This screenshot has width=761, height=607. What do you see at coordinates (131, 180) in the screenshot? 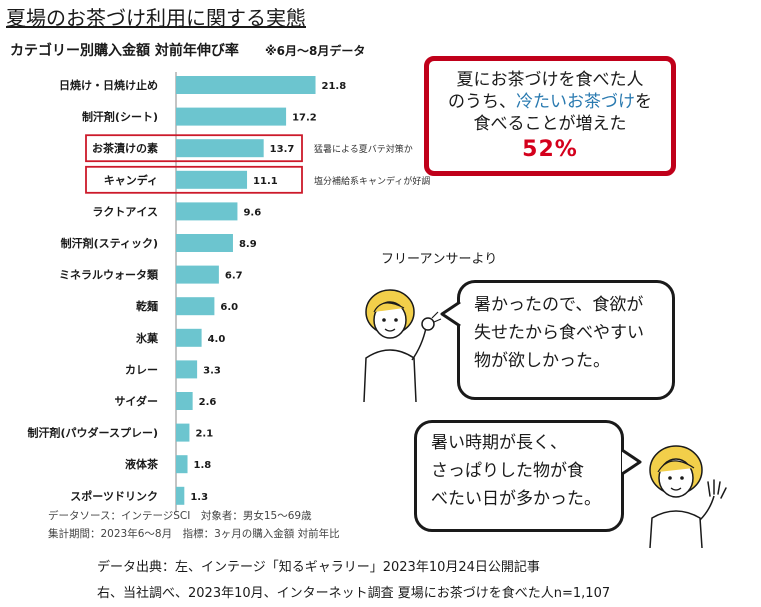
I see `category-label: キャンディ` at bounding box center [131, 180].